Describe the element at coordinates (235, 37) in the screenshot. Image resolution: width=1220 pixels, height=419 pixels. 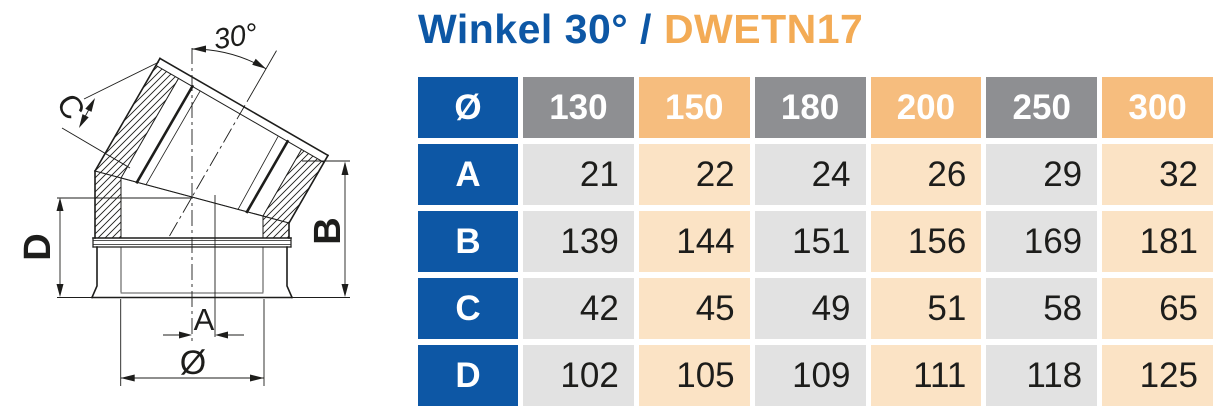
I see `angle-label: 30°` at that location.